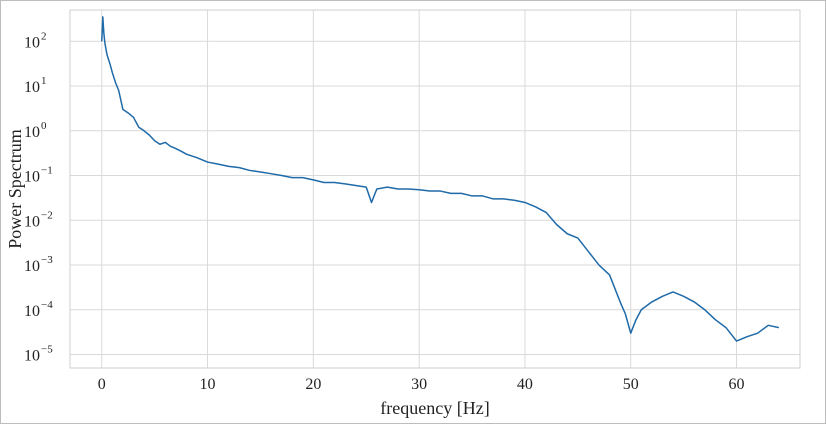  What do you see at coordinates (419, 384) in the screenshot?
I see `x-tick-label: 30` at bounding box center [419, 384].